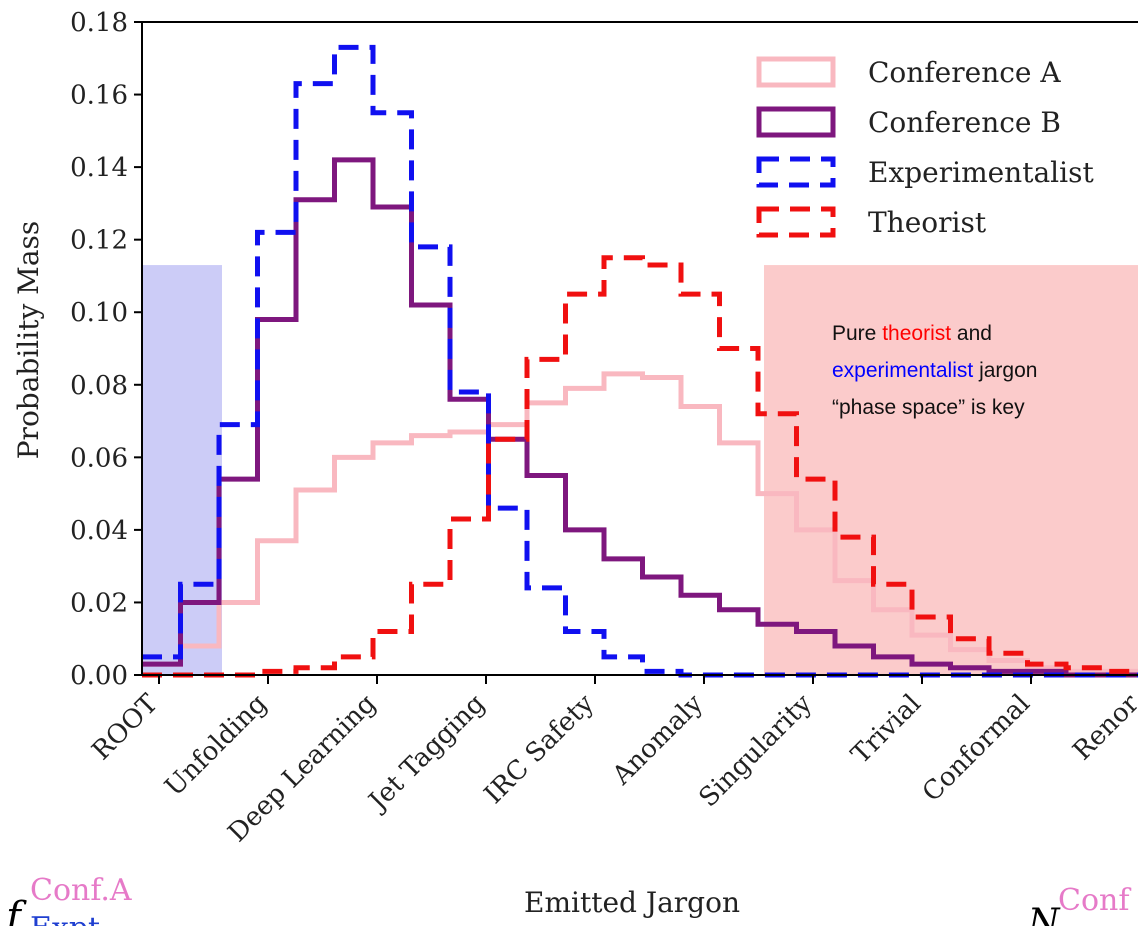  Describe the element at coordinates (928, 407) in the screenshot. I see `annotation-line-3: “phase space” is key` at that location.